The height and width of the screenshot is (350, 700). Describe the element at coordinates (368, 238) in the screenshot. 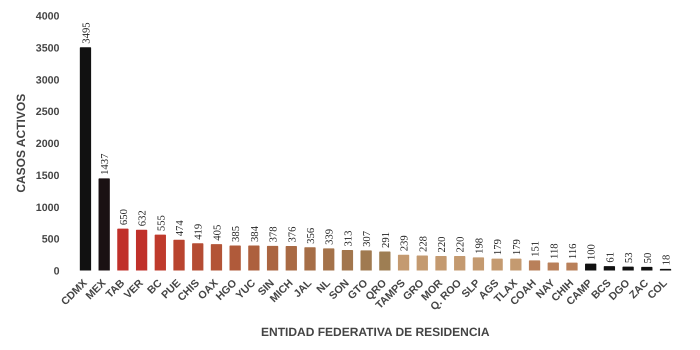

I see `data-label: 307` at that location.